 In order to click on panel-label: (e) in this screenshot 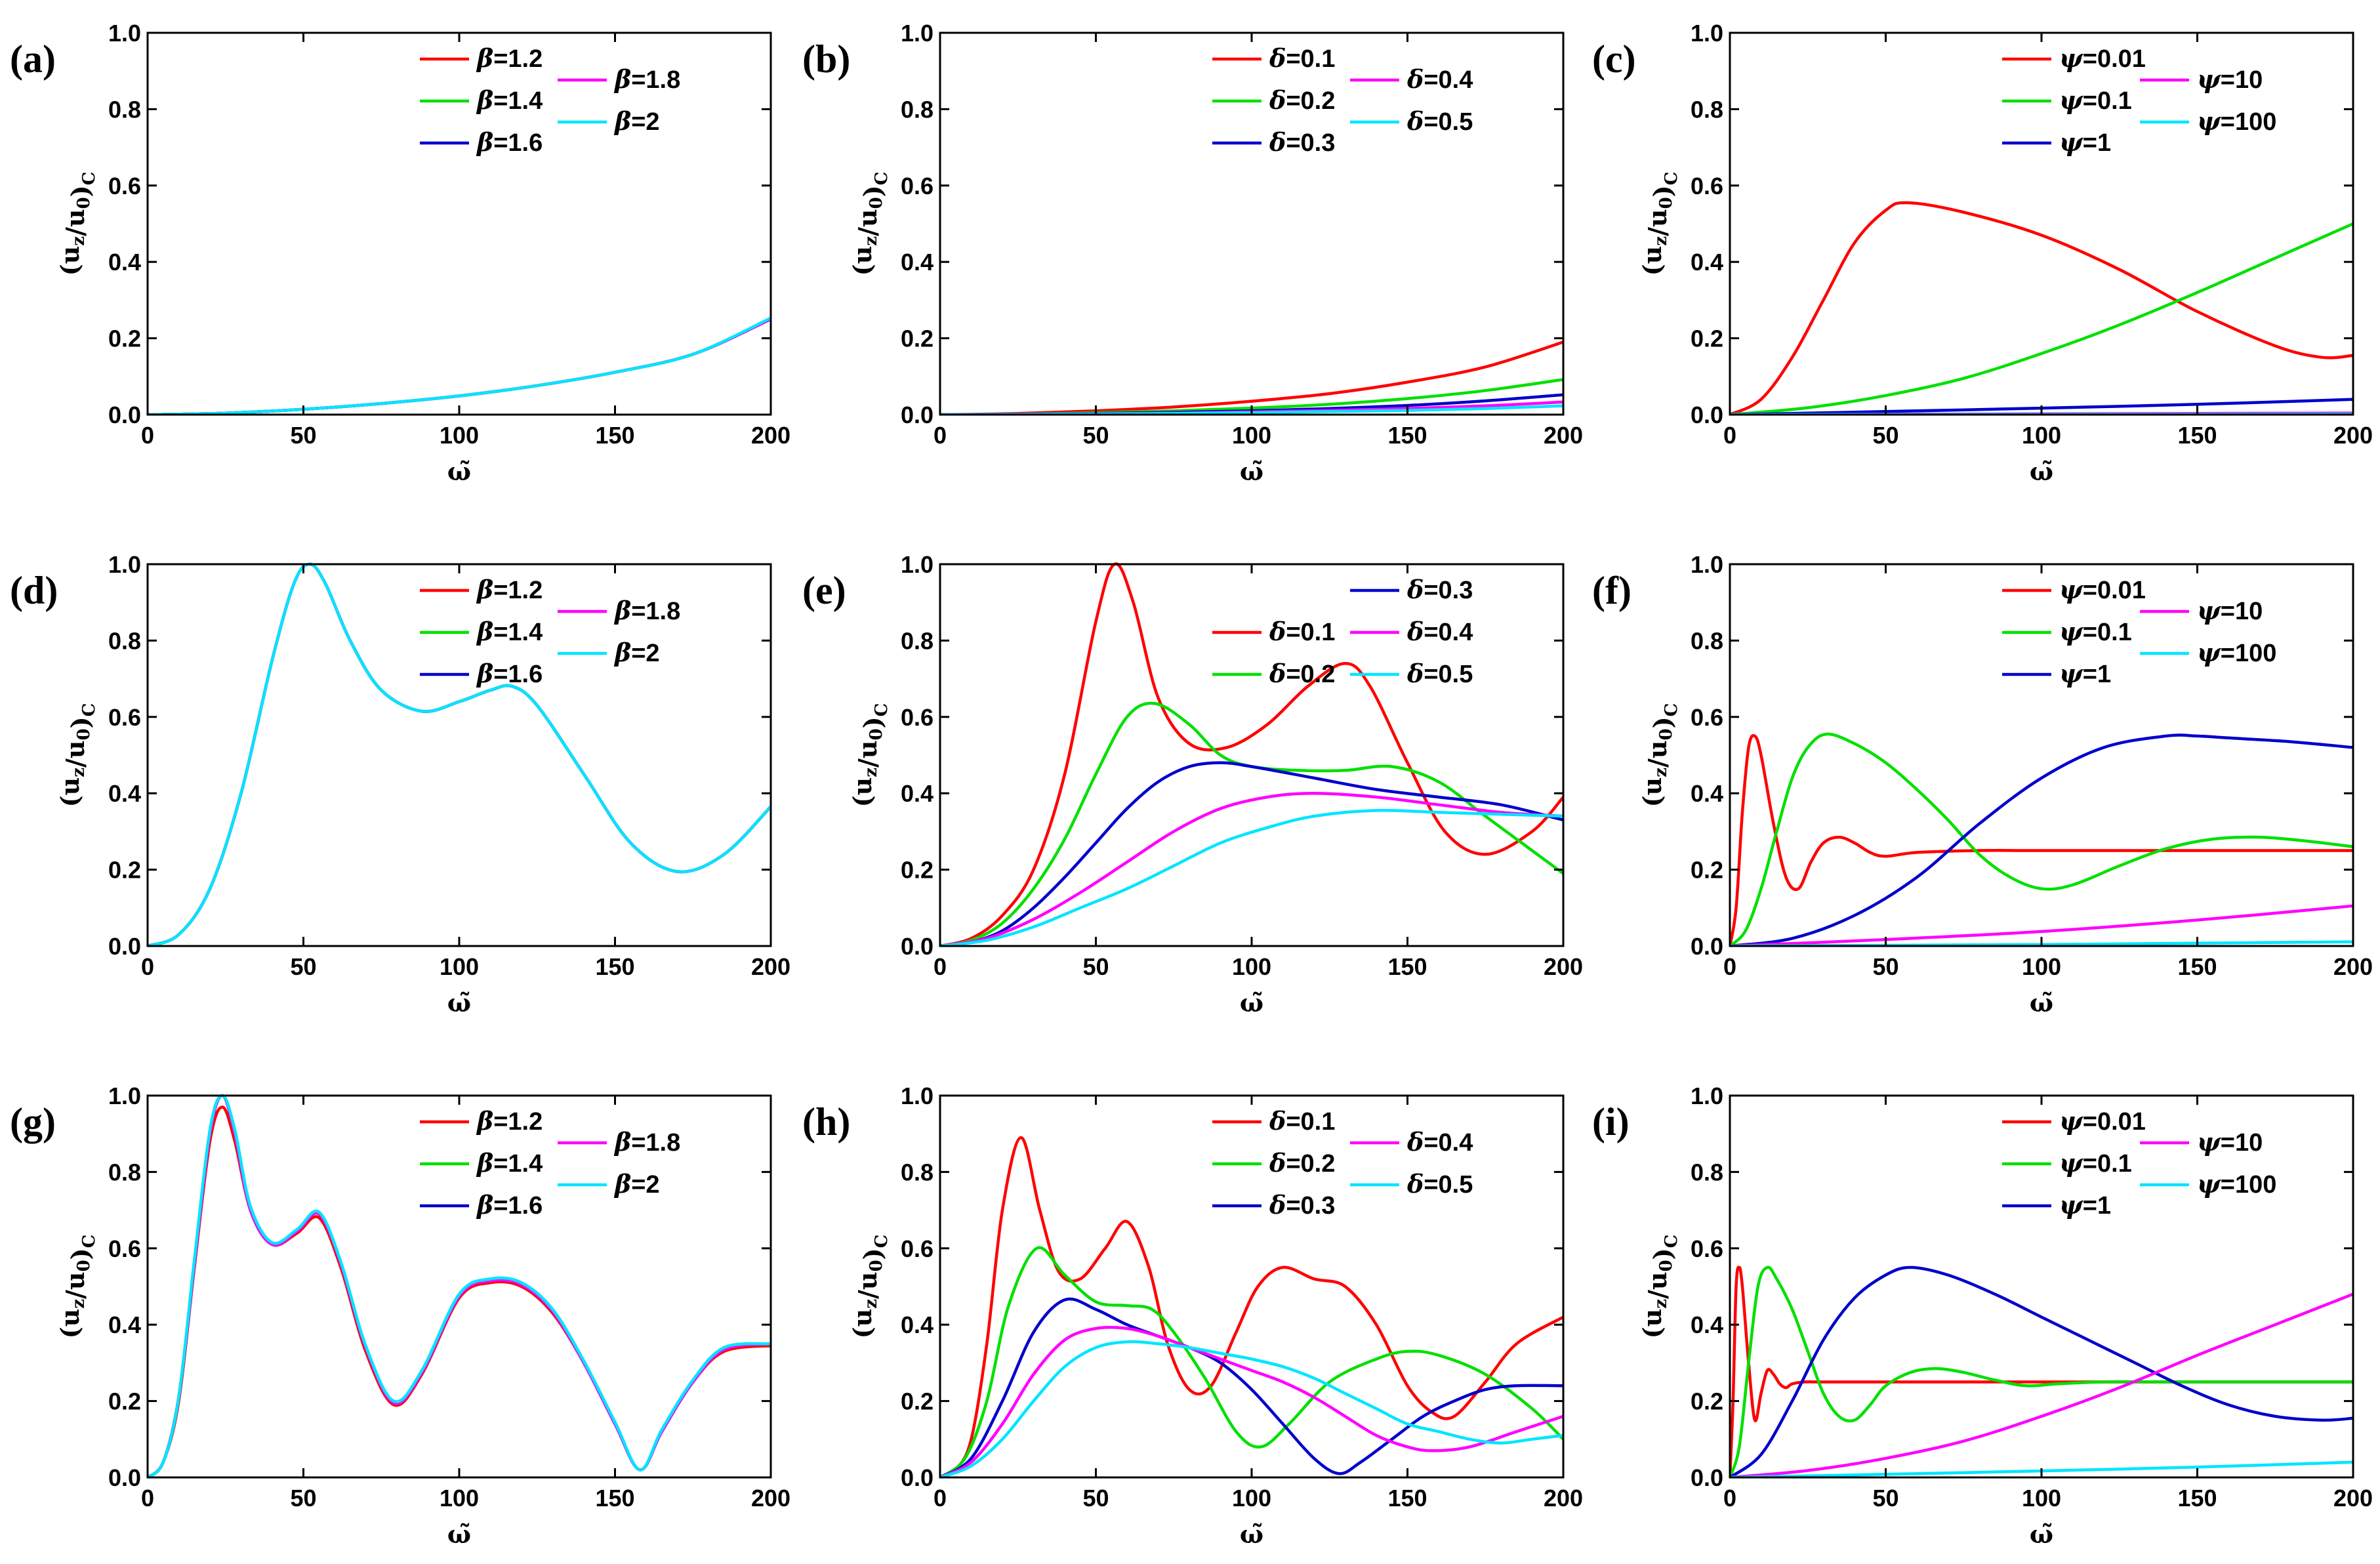, I will do `click(824, 590)`.